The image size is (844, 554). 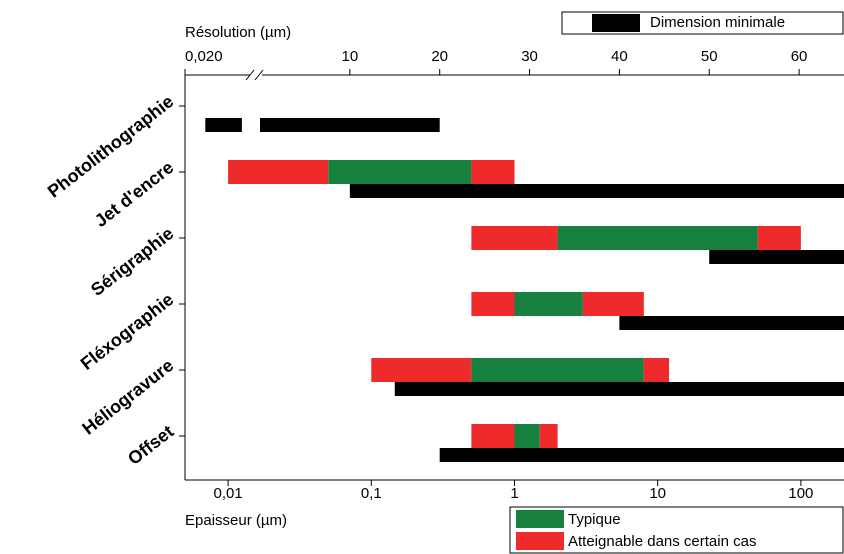 I want to click on x2-tick-label: 0,020, so click(x=204, y=56).